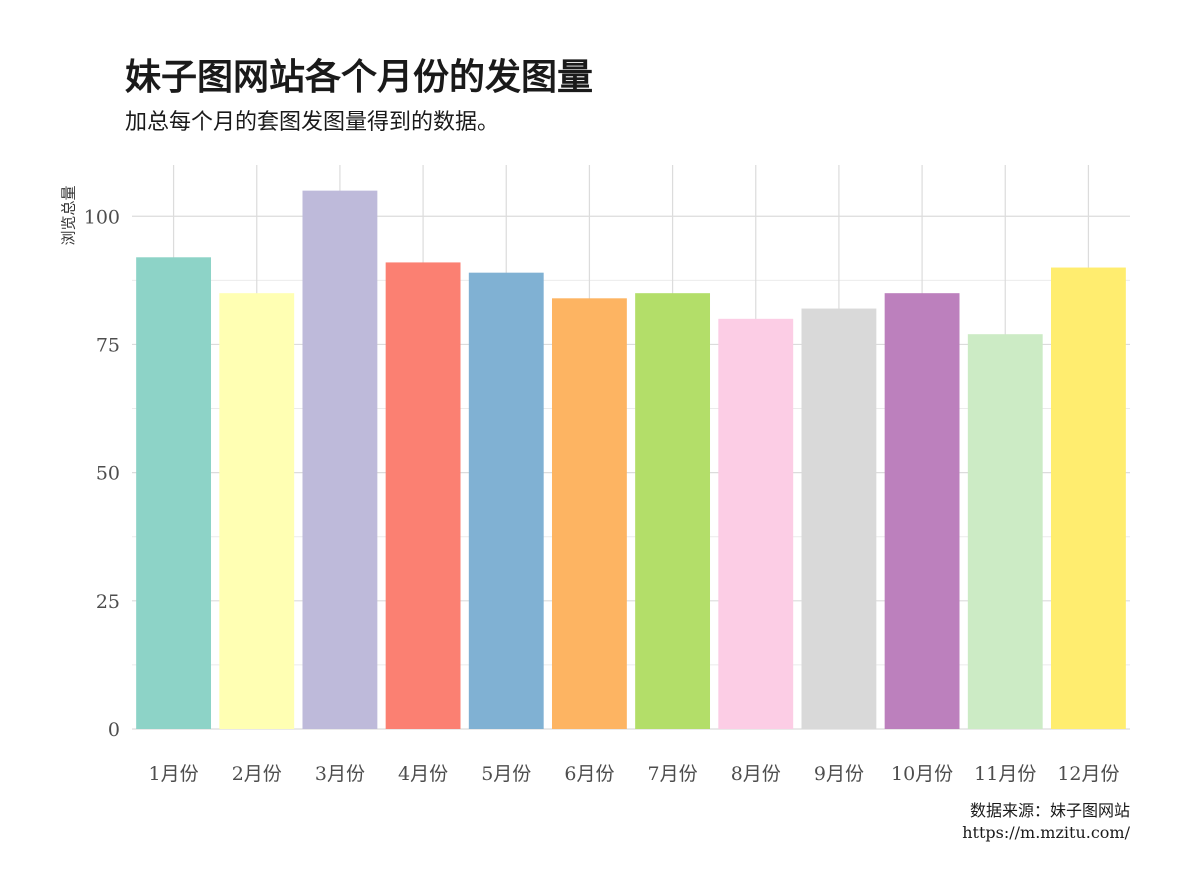 This screenshot has width=1188, height=884. I want to click on caption-source: 数据来源：妹子图网站, so click(1049, 810).